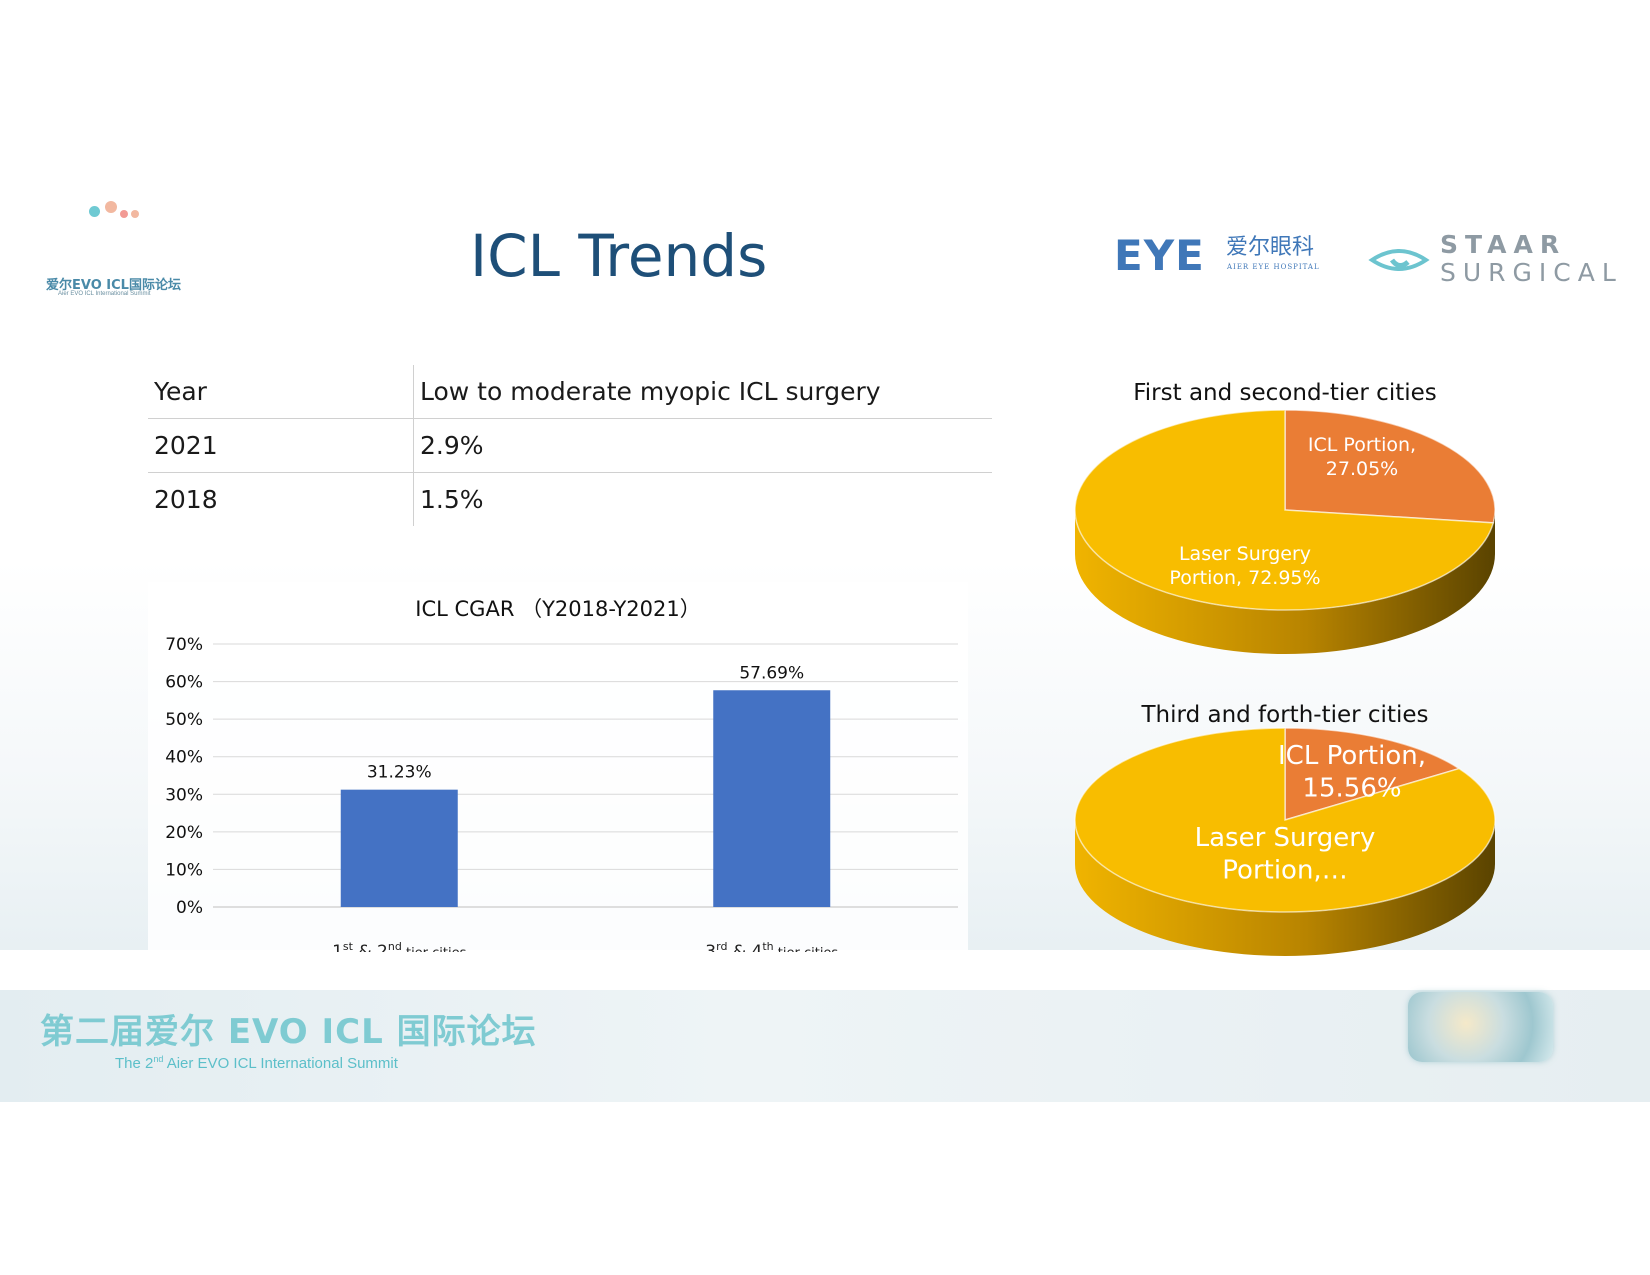  What do you see at coordinates (825, 1046) in the screenshot?
I see `footer-banner` at bounding box center [825, 1046].